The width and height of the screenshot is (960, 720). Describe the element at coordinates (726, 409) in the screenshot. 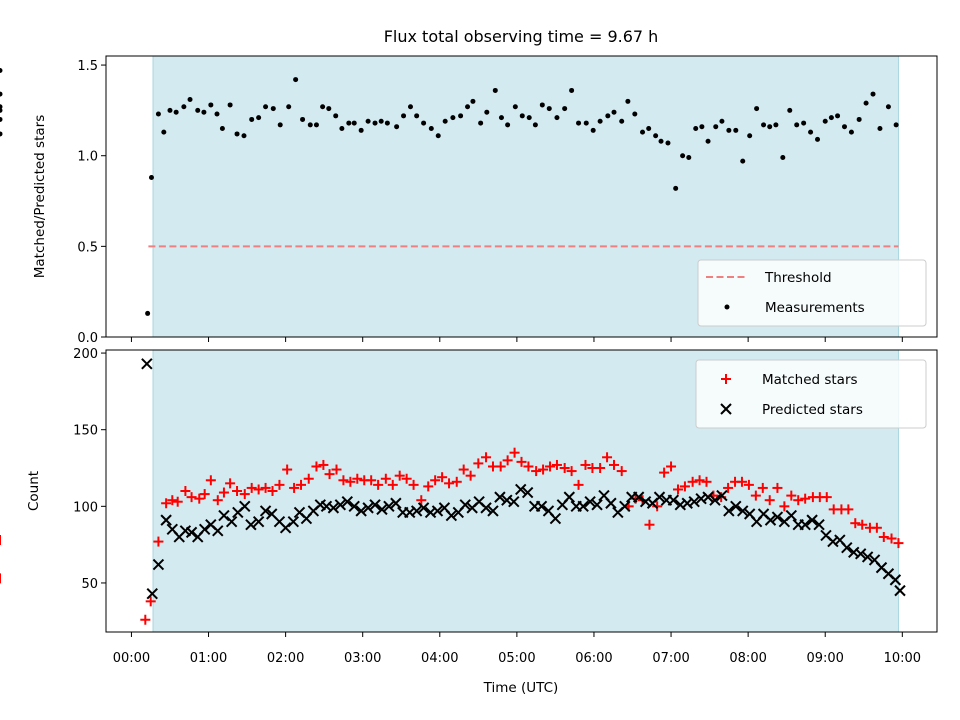

I see `legend-predicted-swatch` at that location.